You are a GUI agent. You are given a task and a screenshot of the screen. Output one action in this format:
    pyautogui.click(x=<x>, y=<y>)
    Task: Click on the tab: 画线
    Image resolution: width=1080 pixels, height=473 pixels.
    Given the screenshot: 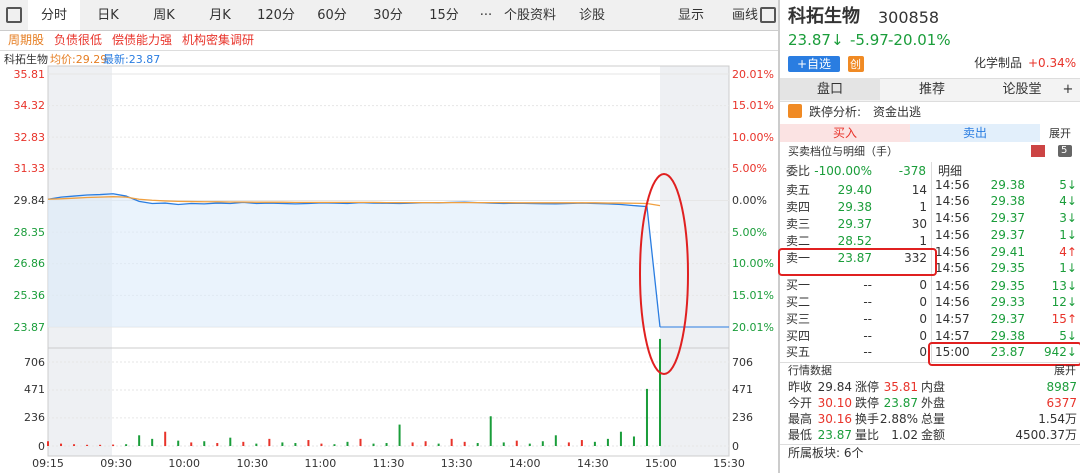 What is the action you would take?
    pyautogui.click(x=745, y=15)
    